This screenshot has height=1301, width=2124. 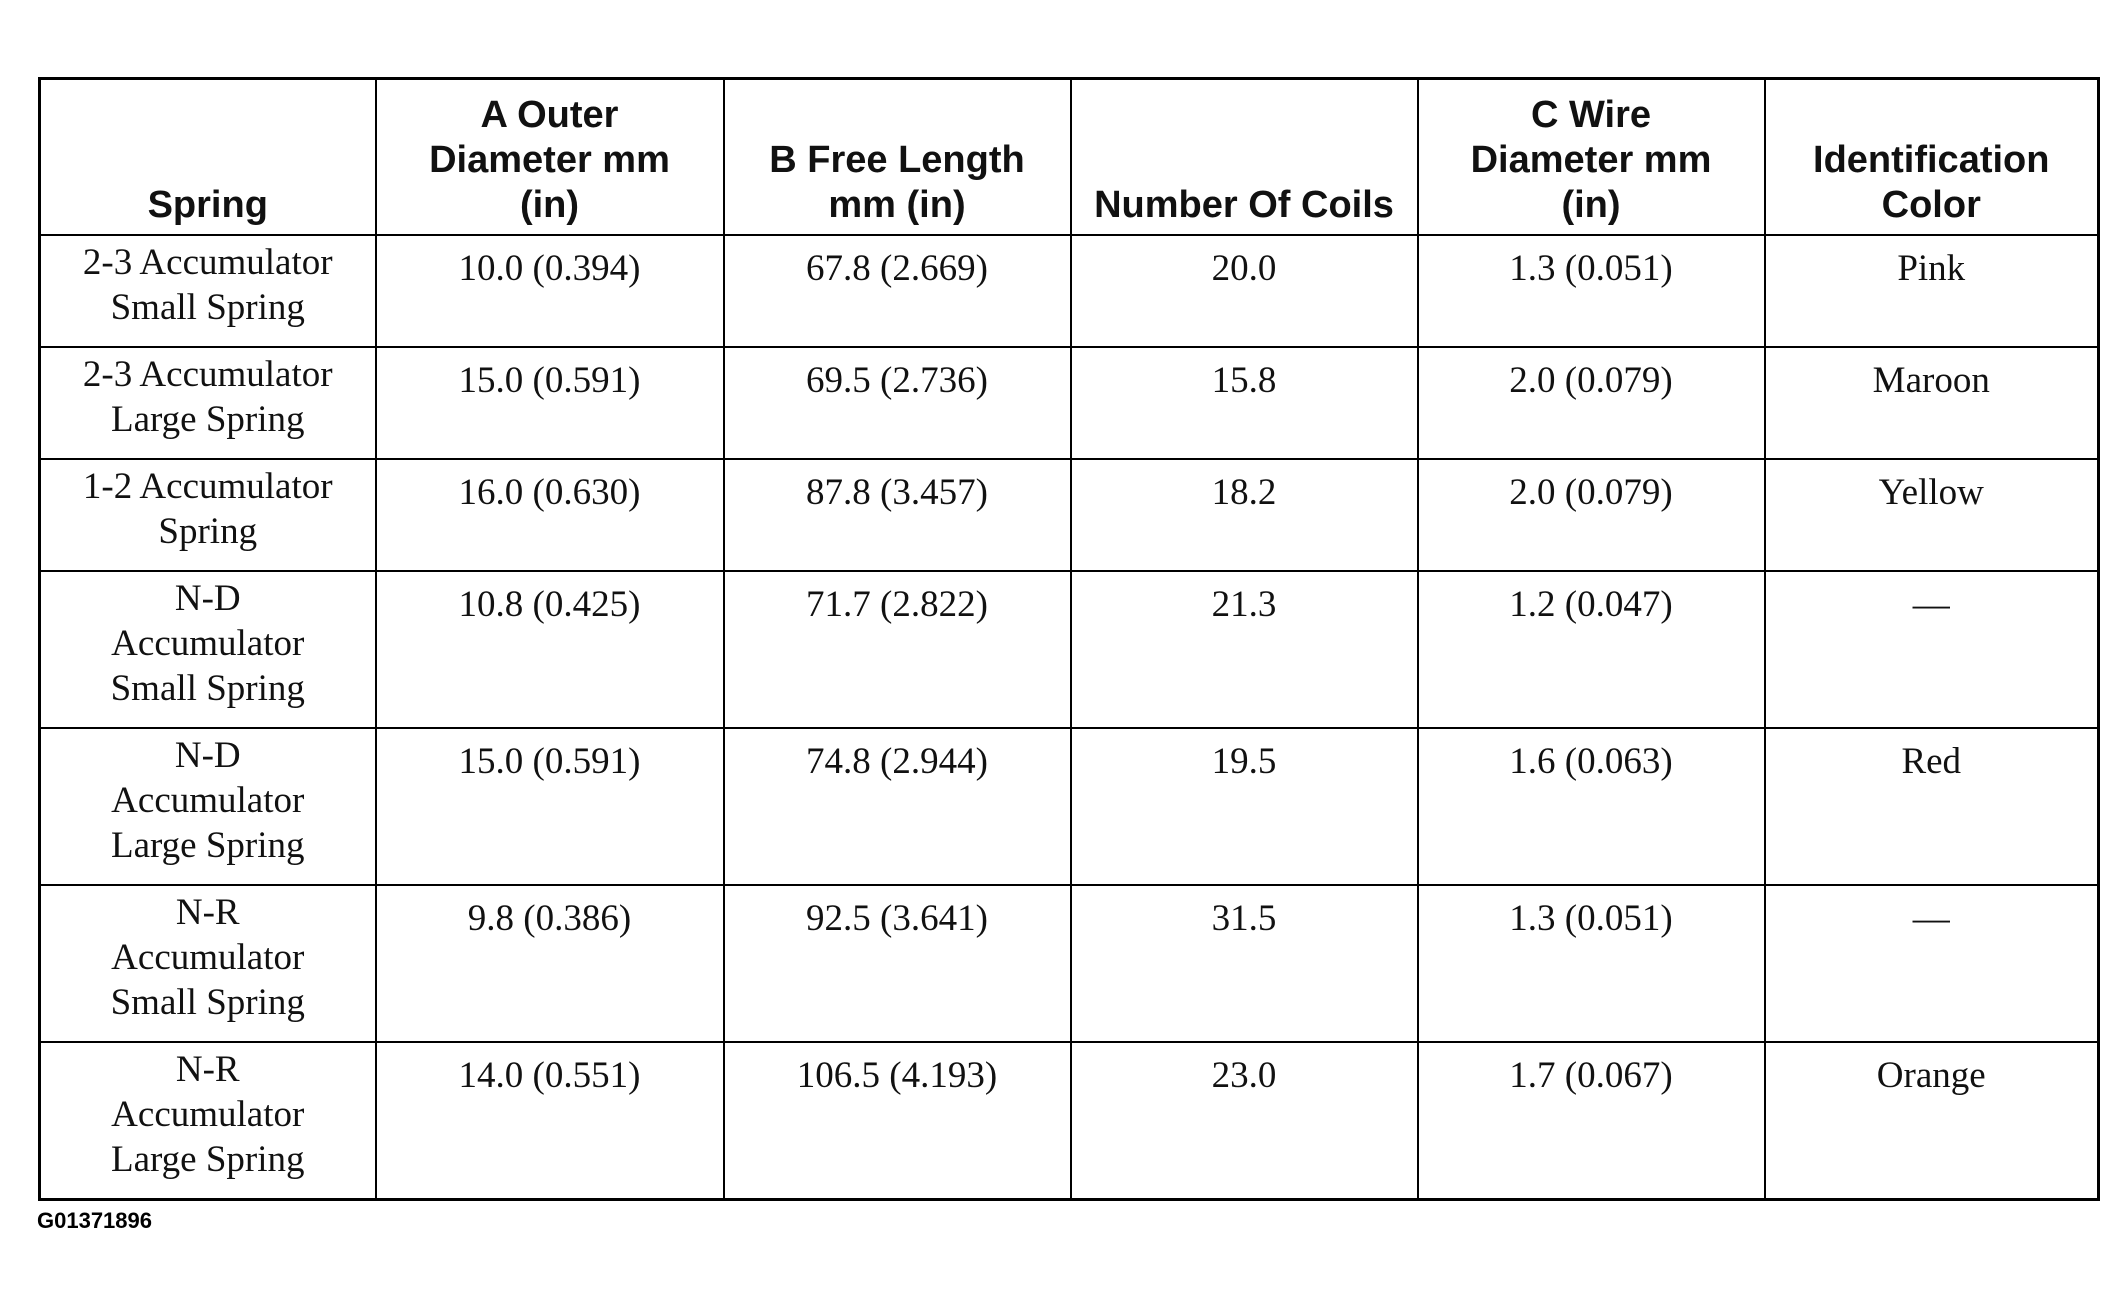 What do you see at coordinates (207, 403) in the screenshot?
I see `spring-name-cell: 2-3 Accumulator Large Spring` at bounding box center [207, 403].